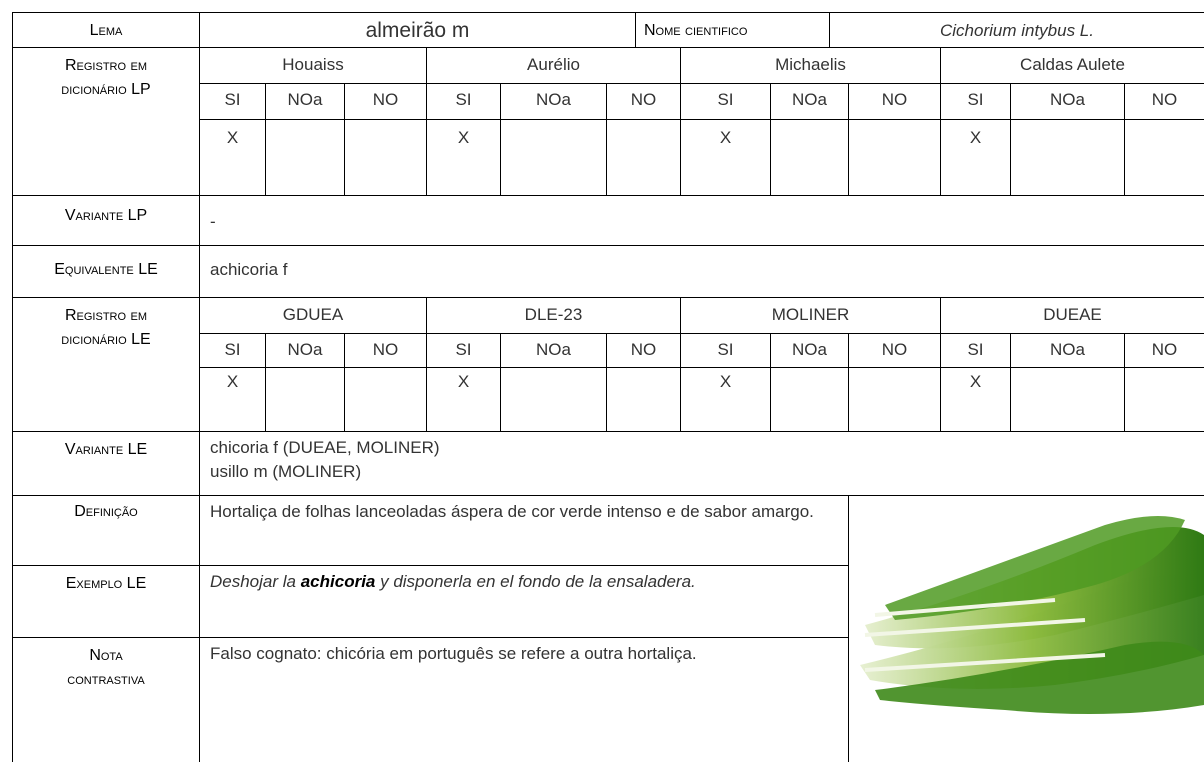 The image size is (1204, 762). I want to click on label-cell: Equivalente LE, so click(106, 272).